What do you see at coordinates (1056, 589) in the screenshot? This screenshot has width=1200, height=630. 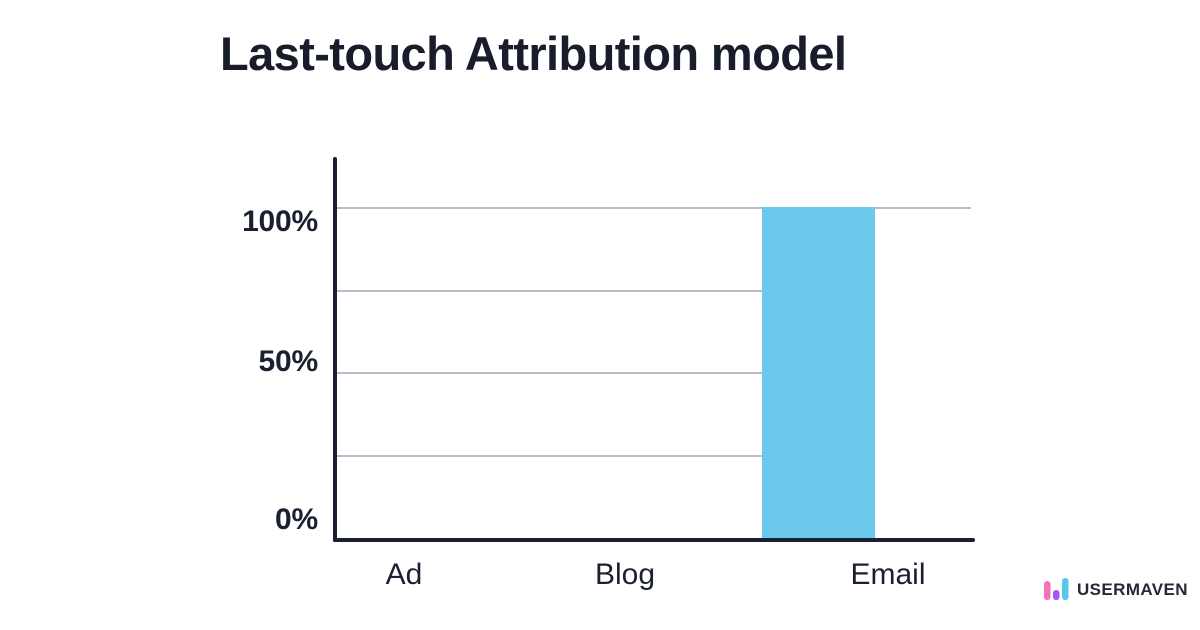 I see `bar-chart-logo-icon` at bounding box center [1056, 589].